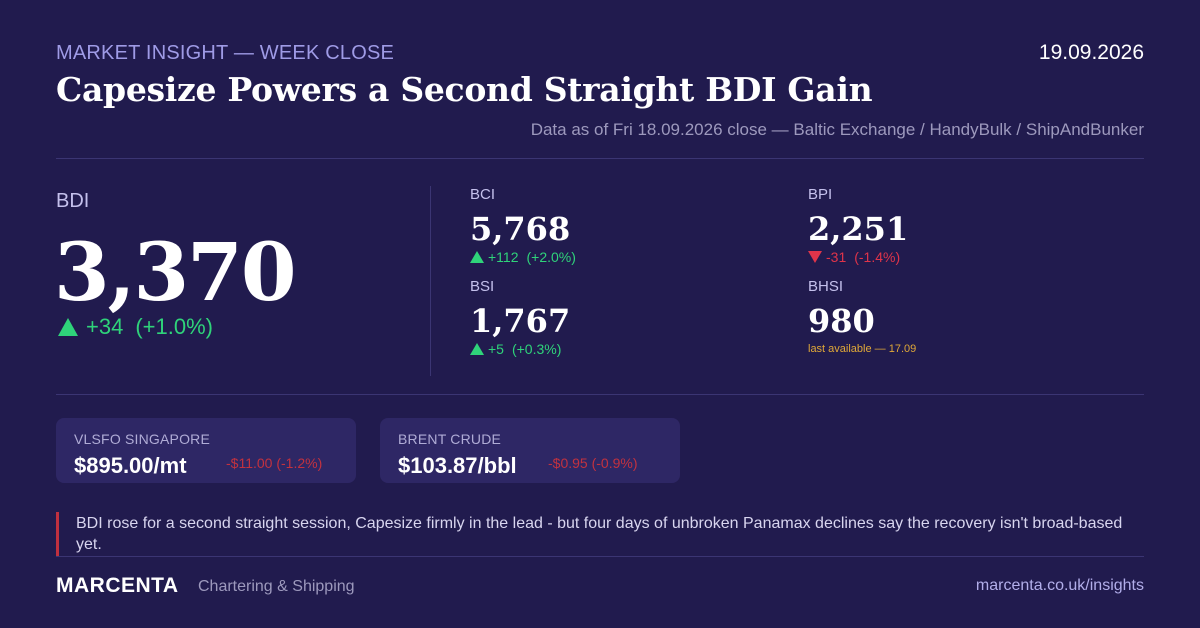 Image resolution: width=1200 pixels, height=628 pixels. I want to click on section-divider, so click(600, 394).